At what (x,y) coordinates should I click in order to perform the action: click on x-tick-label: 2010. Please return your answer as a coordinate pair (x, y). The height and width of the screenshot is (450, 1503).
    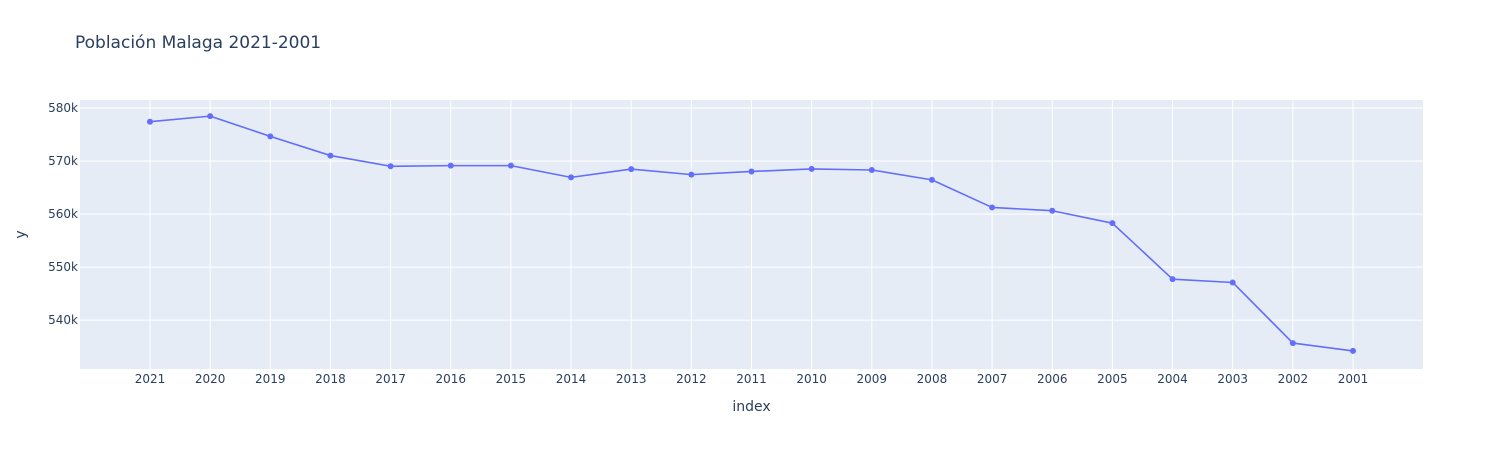
    Looking at the image, I should click on (811, 379).